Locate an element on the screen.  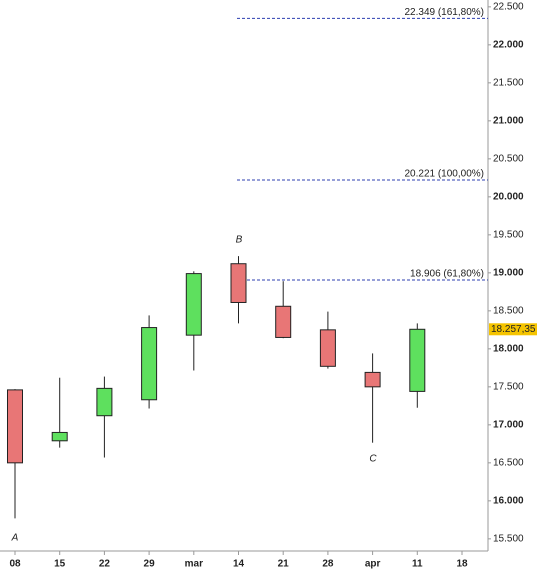
annotation: B is located at coordinates (239, 240).